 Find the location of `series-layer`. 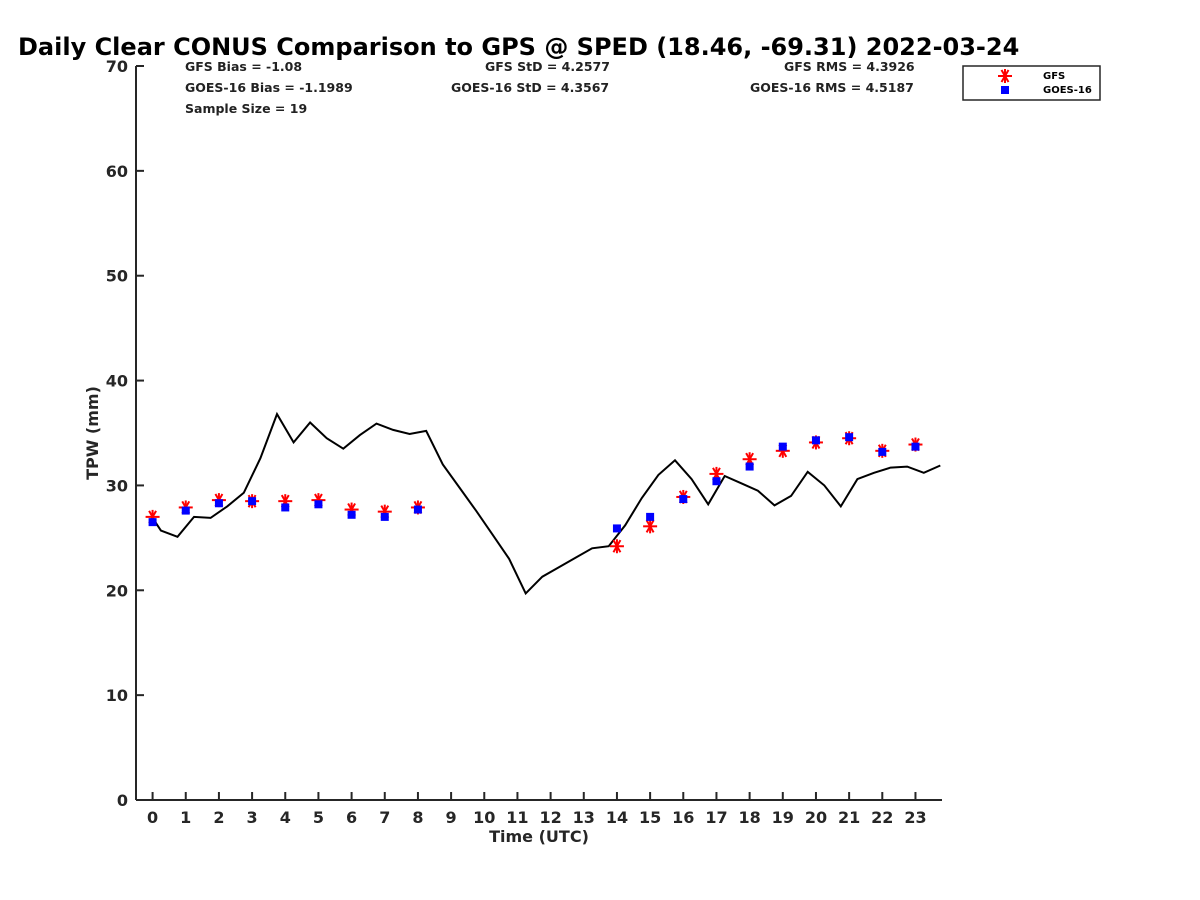

series-layer is located at coordinates (543, 503).